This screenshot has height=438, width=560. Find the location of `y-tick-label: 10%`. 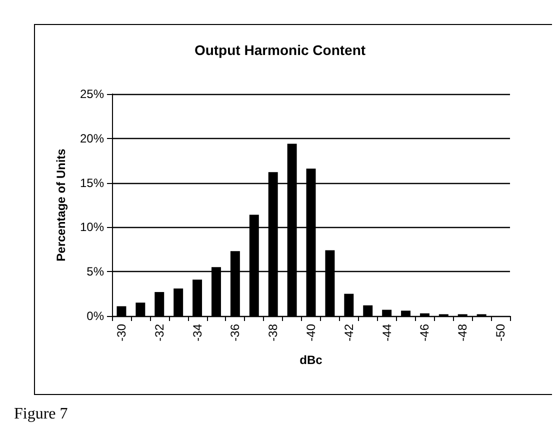

y-tick-label: 10% is located at coordinates (92, 227).